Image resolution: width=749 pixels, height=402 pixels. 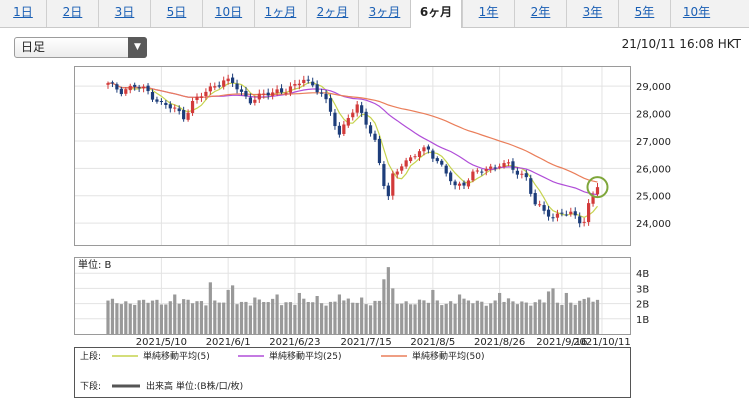 What do you see at coordinates (280, 13) in the screenshot?
I see `tab-1ヶ月: 1ヶ月` at bounding box center [280, 13].